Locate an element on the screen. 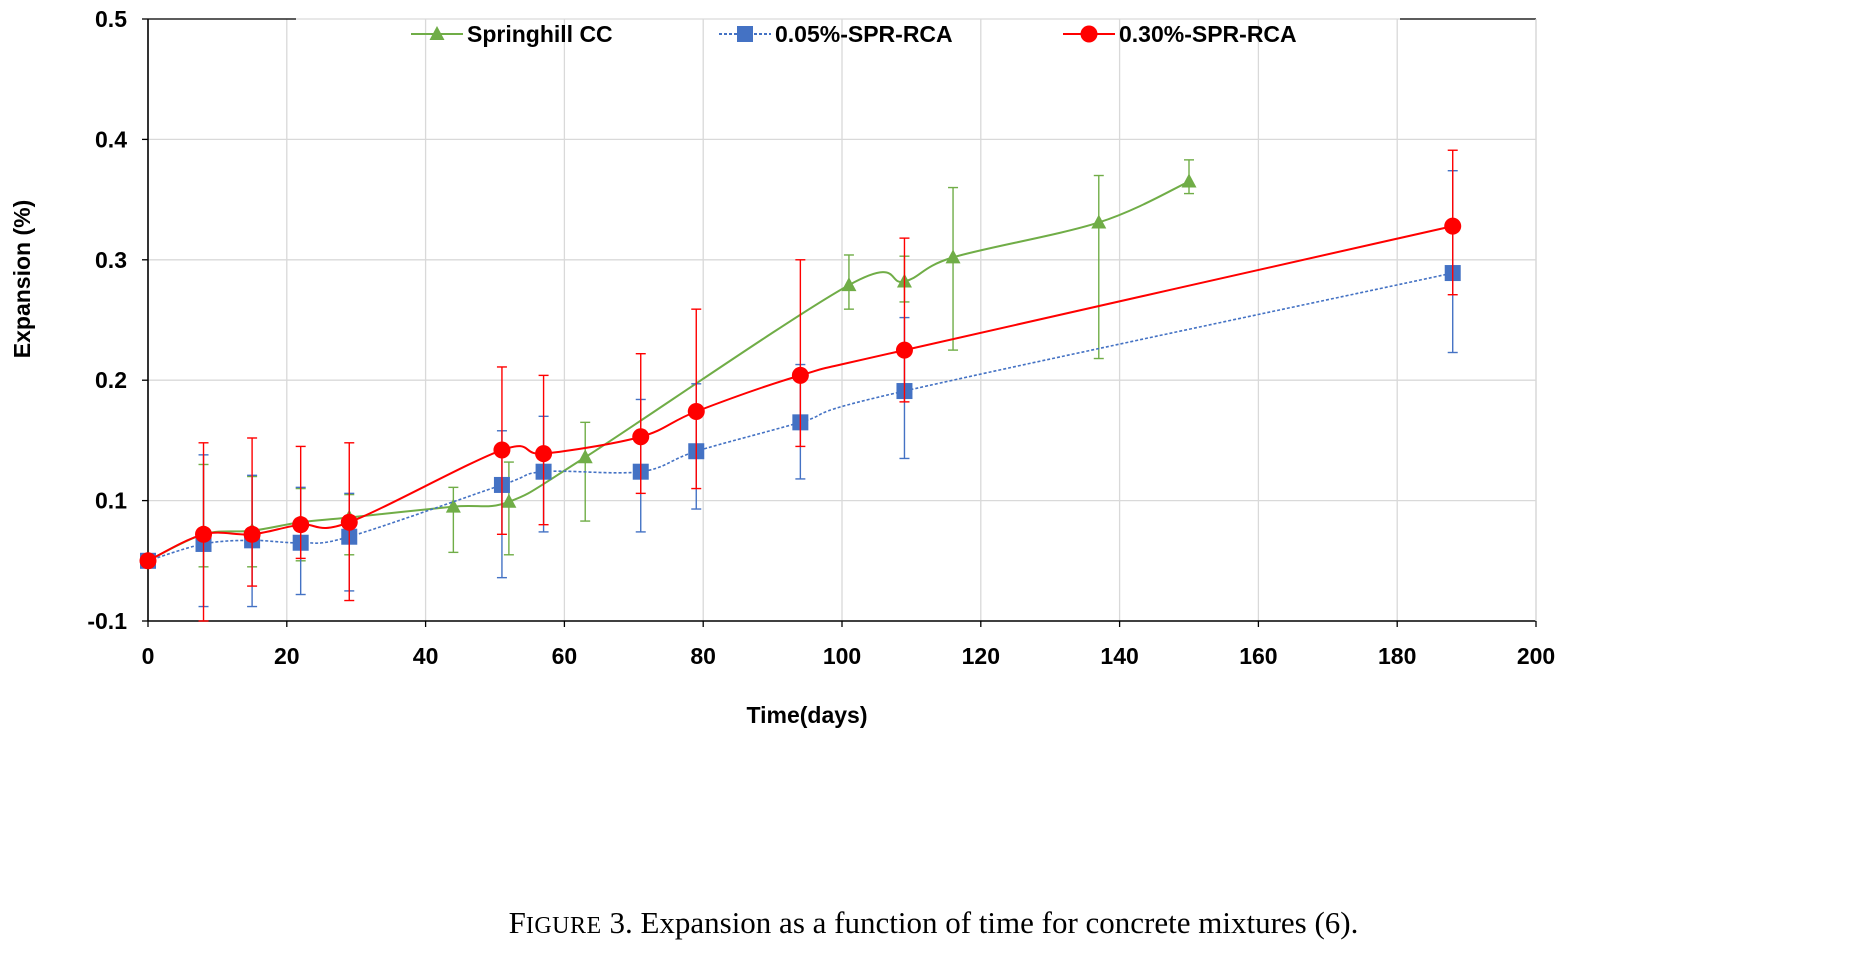 This screenshot has width=1867, height=957. y-tick-label: 0.1 is located at coordinates (111, 501).